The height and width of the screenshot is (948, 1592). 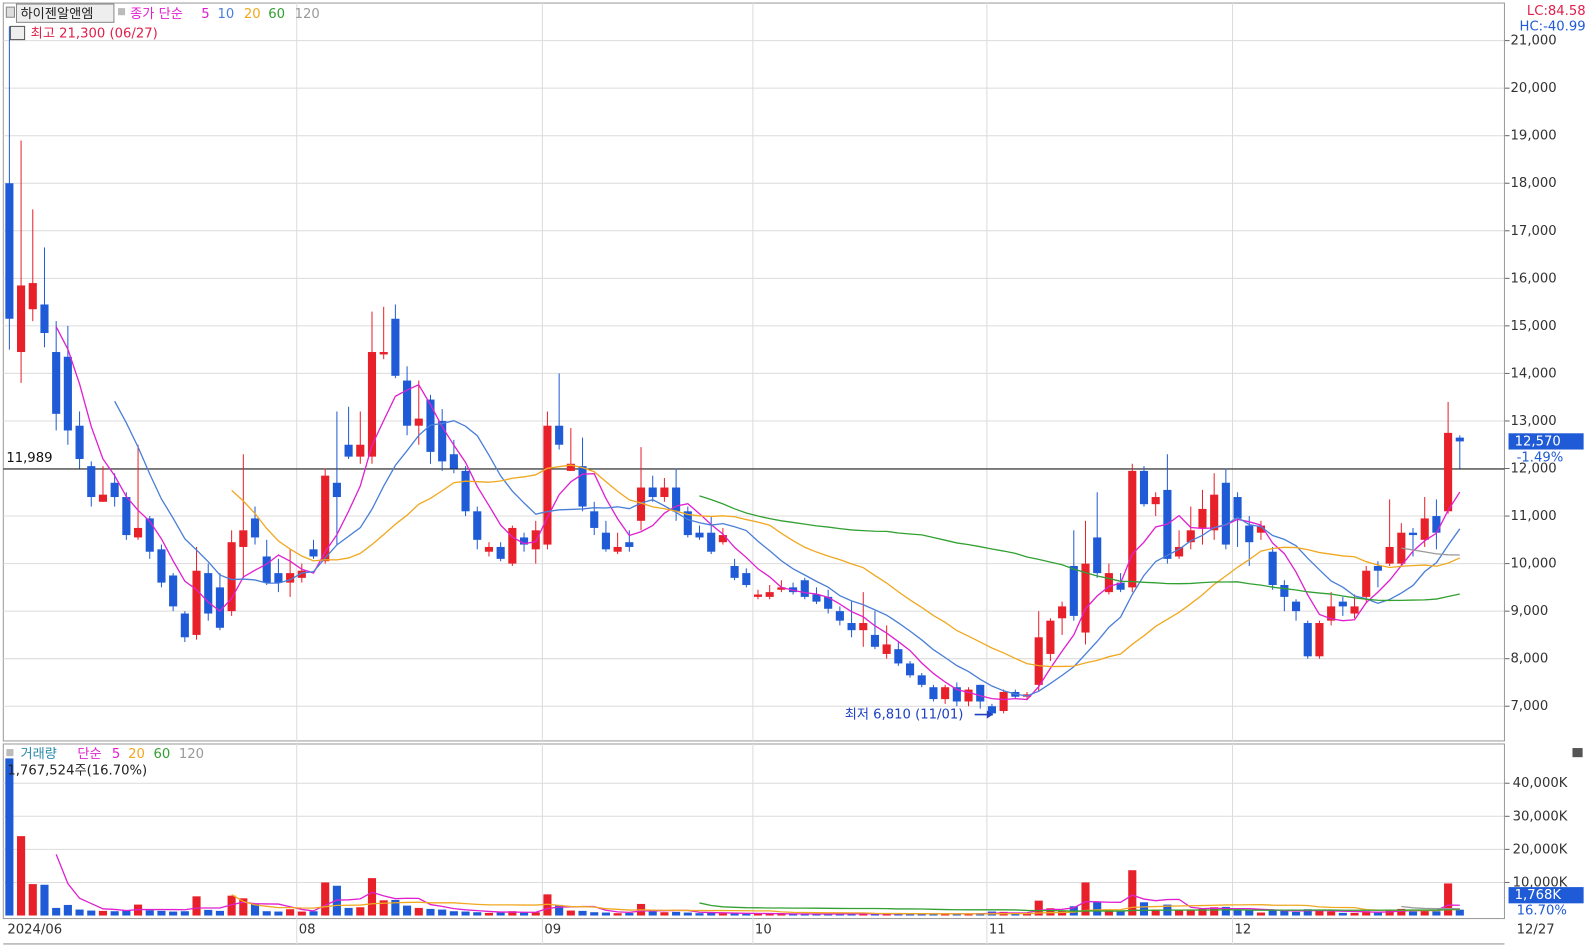 I want to click on y-tick-label: 7,000, so click(x=1530, y=706).